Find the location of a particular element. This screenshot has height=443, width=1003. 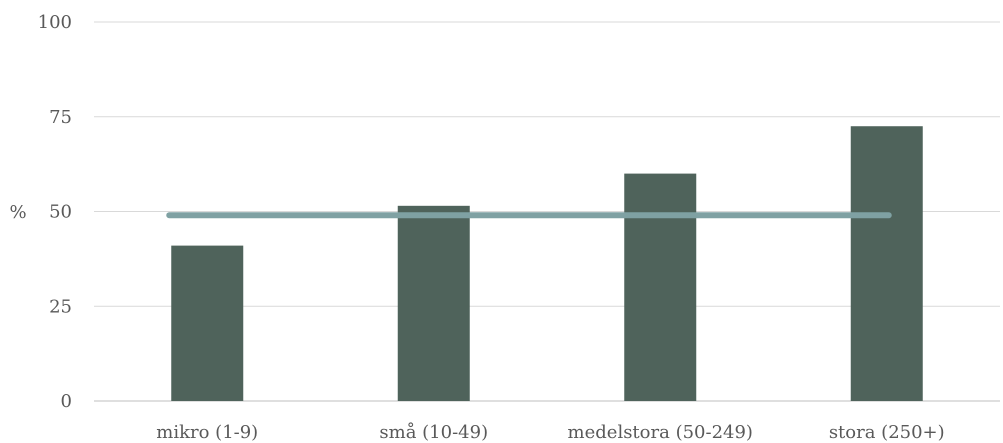

x-tick-label: stora (250+) is located at coordinates (887, 432).